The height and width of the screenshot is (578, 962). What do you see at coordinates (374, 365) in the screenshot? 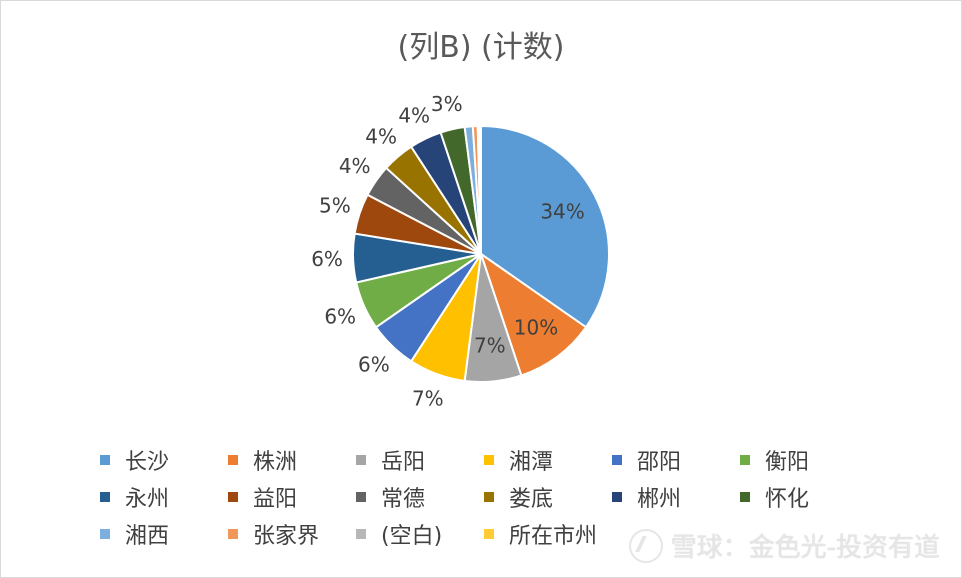
I see `data-label-邵阳: 6%` at bounding box center [374, 365].